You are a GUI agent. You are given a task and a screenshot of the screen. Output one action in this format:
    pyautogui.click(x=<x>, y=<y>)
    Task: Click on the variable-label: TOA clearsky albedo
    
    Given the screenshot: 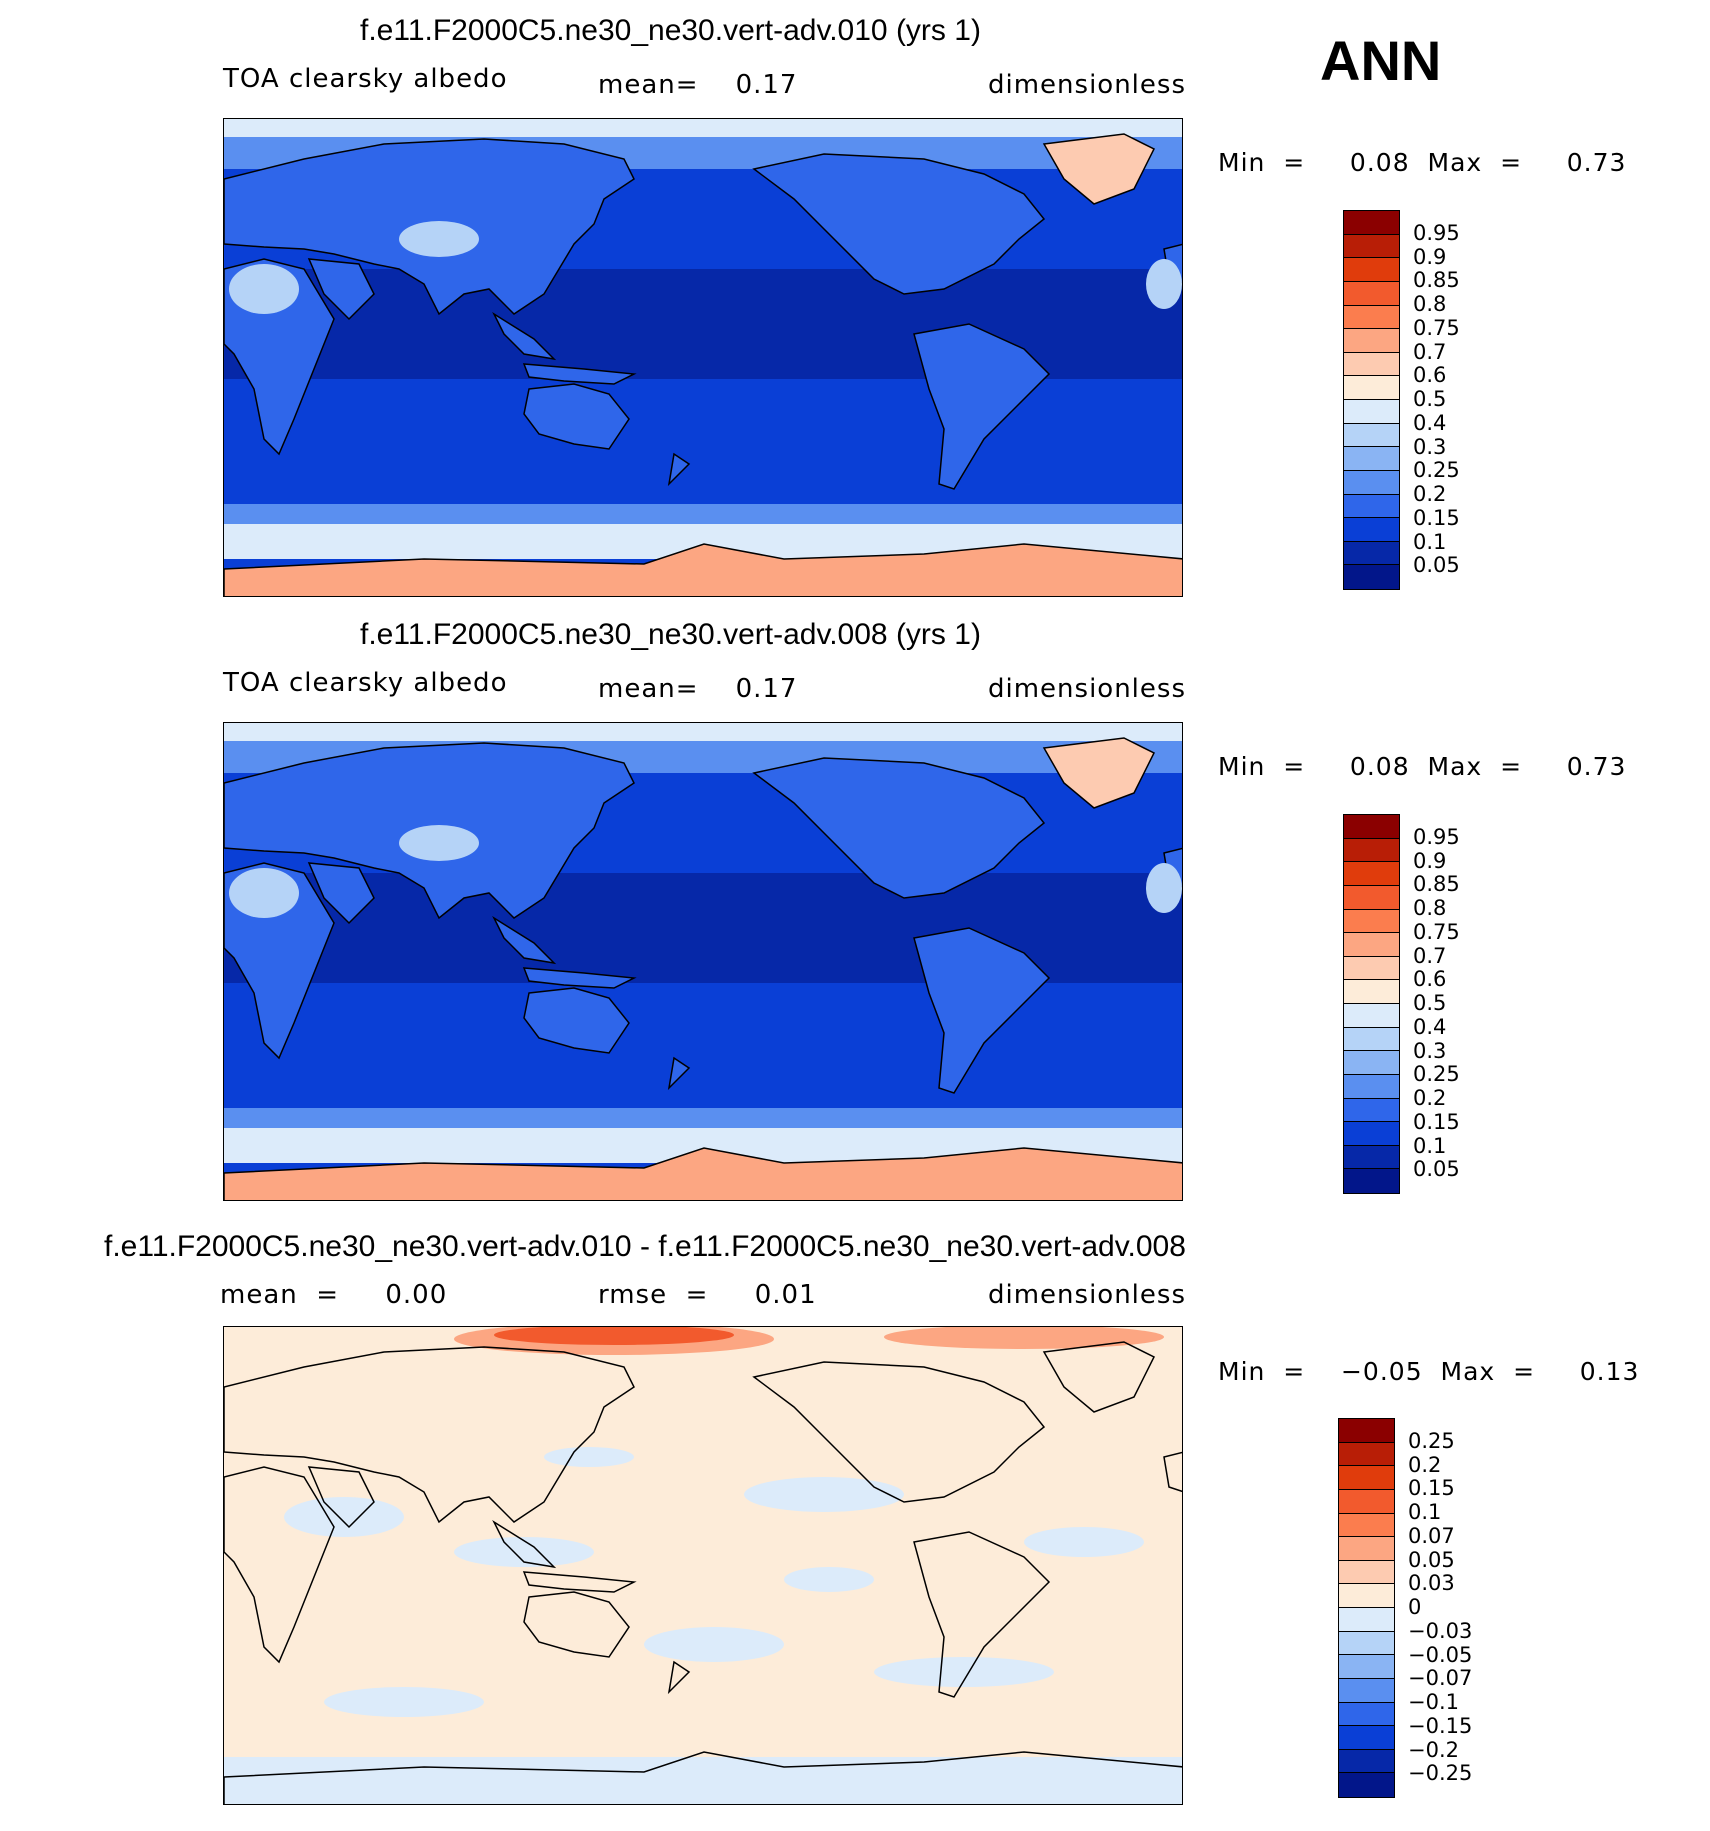 What is the action you would take?
    pyautogui.click(x=365, y=683)
    